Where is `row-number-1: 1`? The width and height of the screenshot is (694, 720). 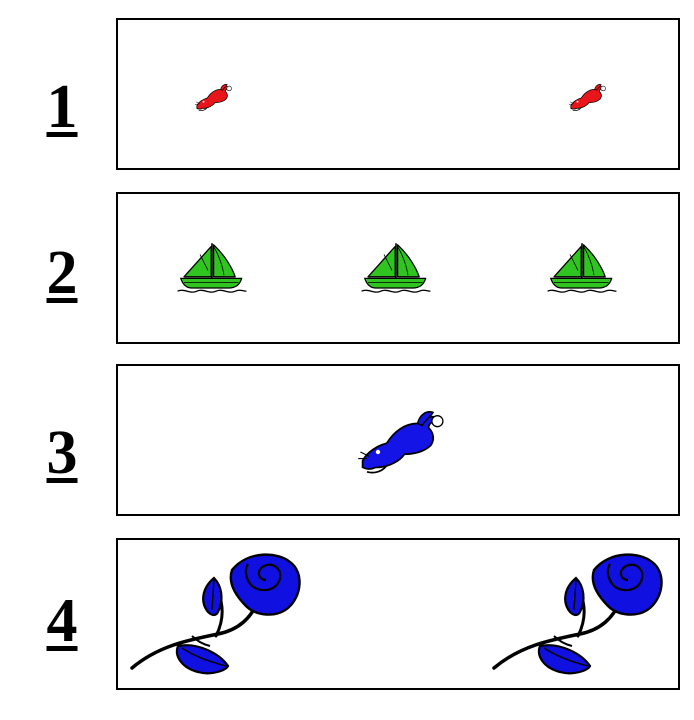
row-number-1: 1 is located at coordinates (62, 107).